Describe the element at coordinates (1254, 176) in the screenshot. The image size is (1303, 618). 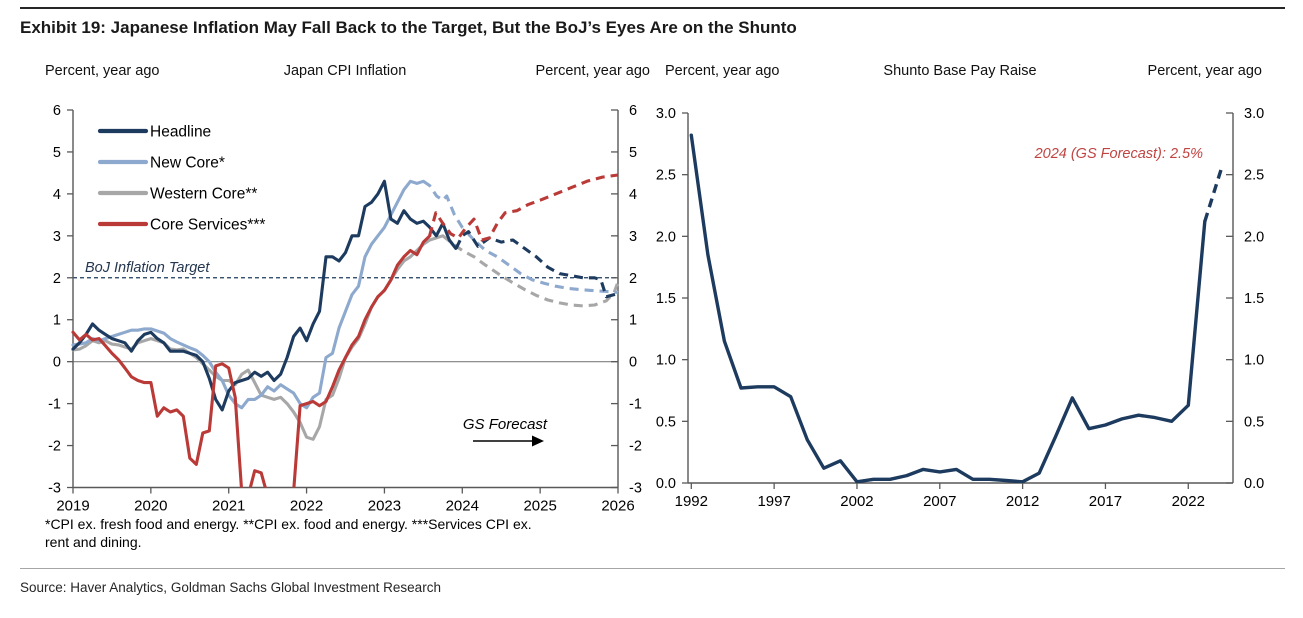
I see `y-tick-label-right: 2.5` at that location.